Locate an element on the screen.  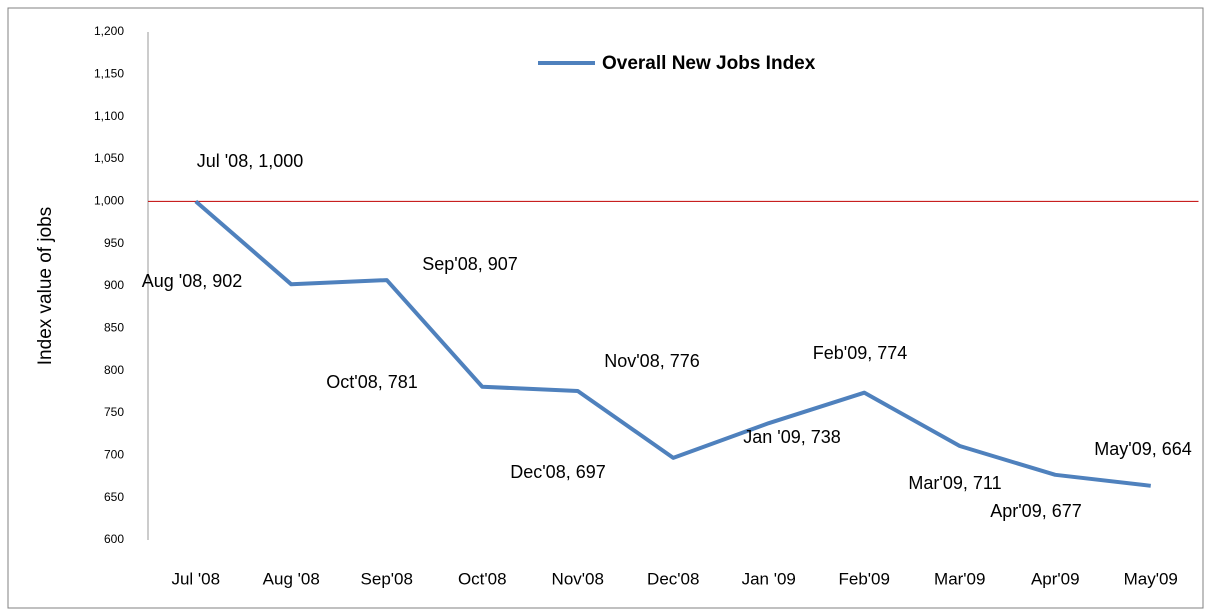
y-tick-label: 1,100 is located at coordinates (109, 116).